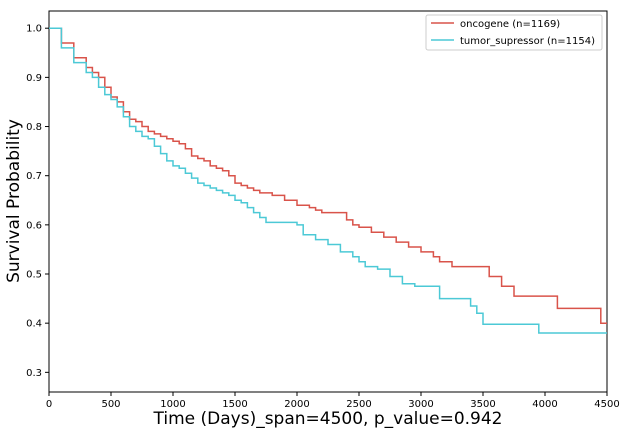 The width and height of the screenshot is (626, 439). I want to click on x-tick-label: 4500, so click(606, 404).